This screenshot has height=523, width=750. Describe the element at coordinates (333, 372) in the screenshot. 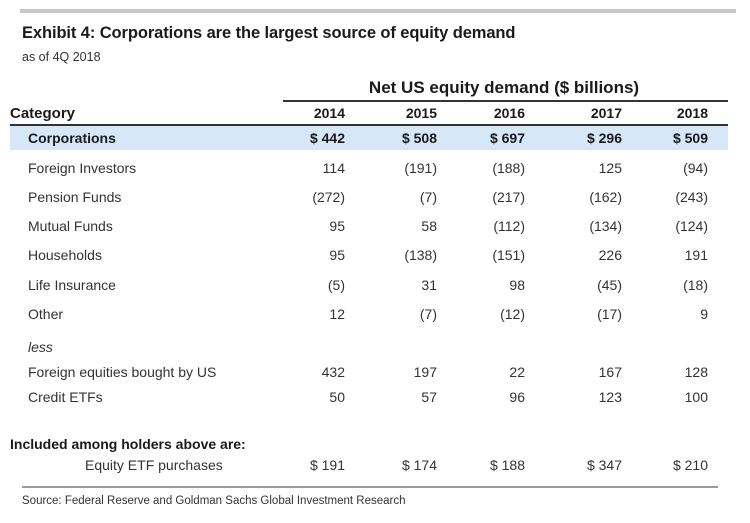

I see `cell: 432` at that location.